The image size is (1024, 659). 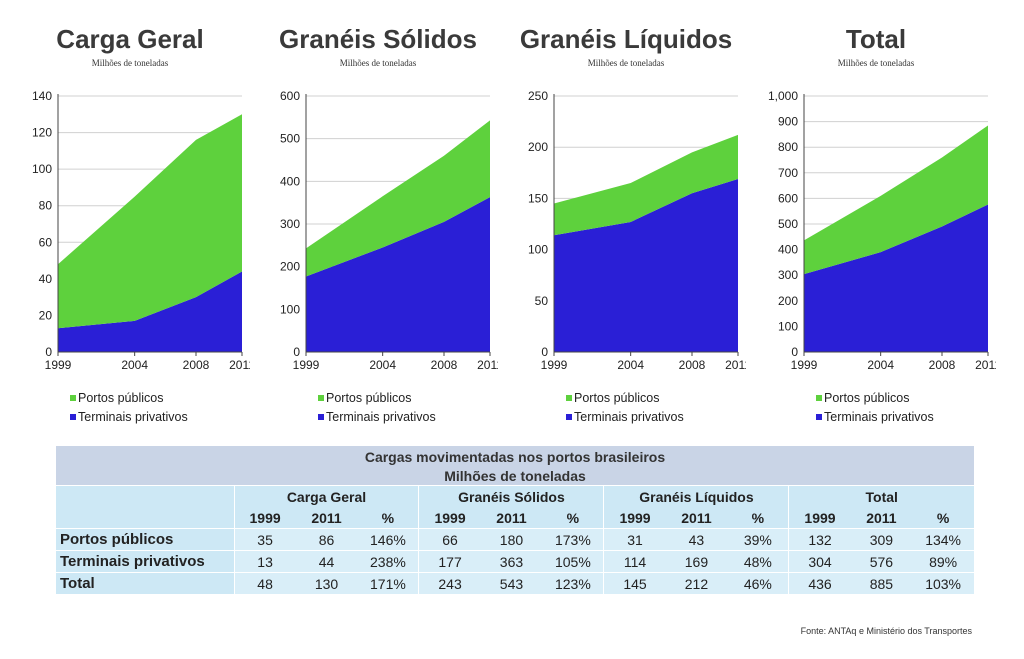 What do you see at coordinates (788, 173) in the screenshot?
I see `y-tick-label: 700` at bounding box center [788, 173].